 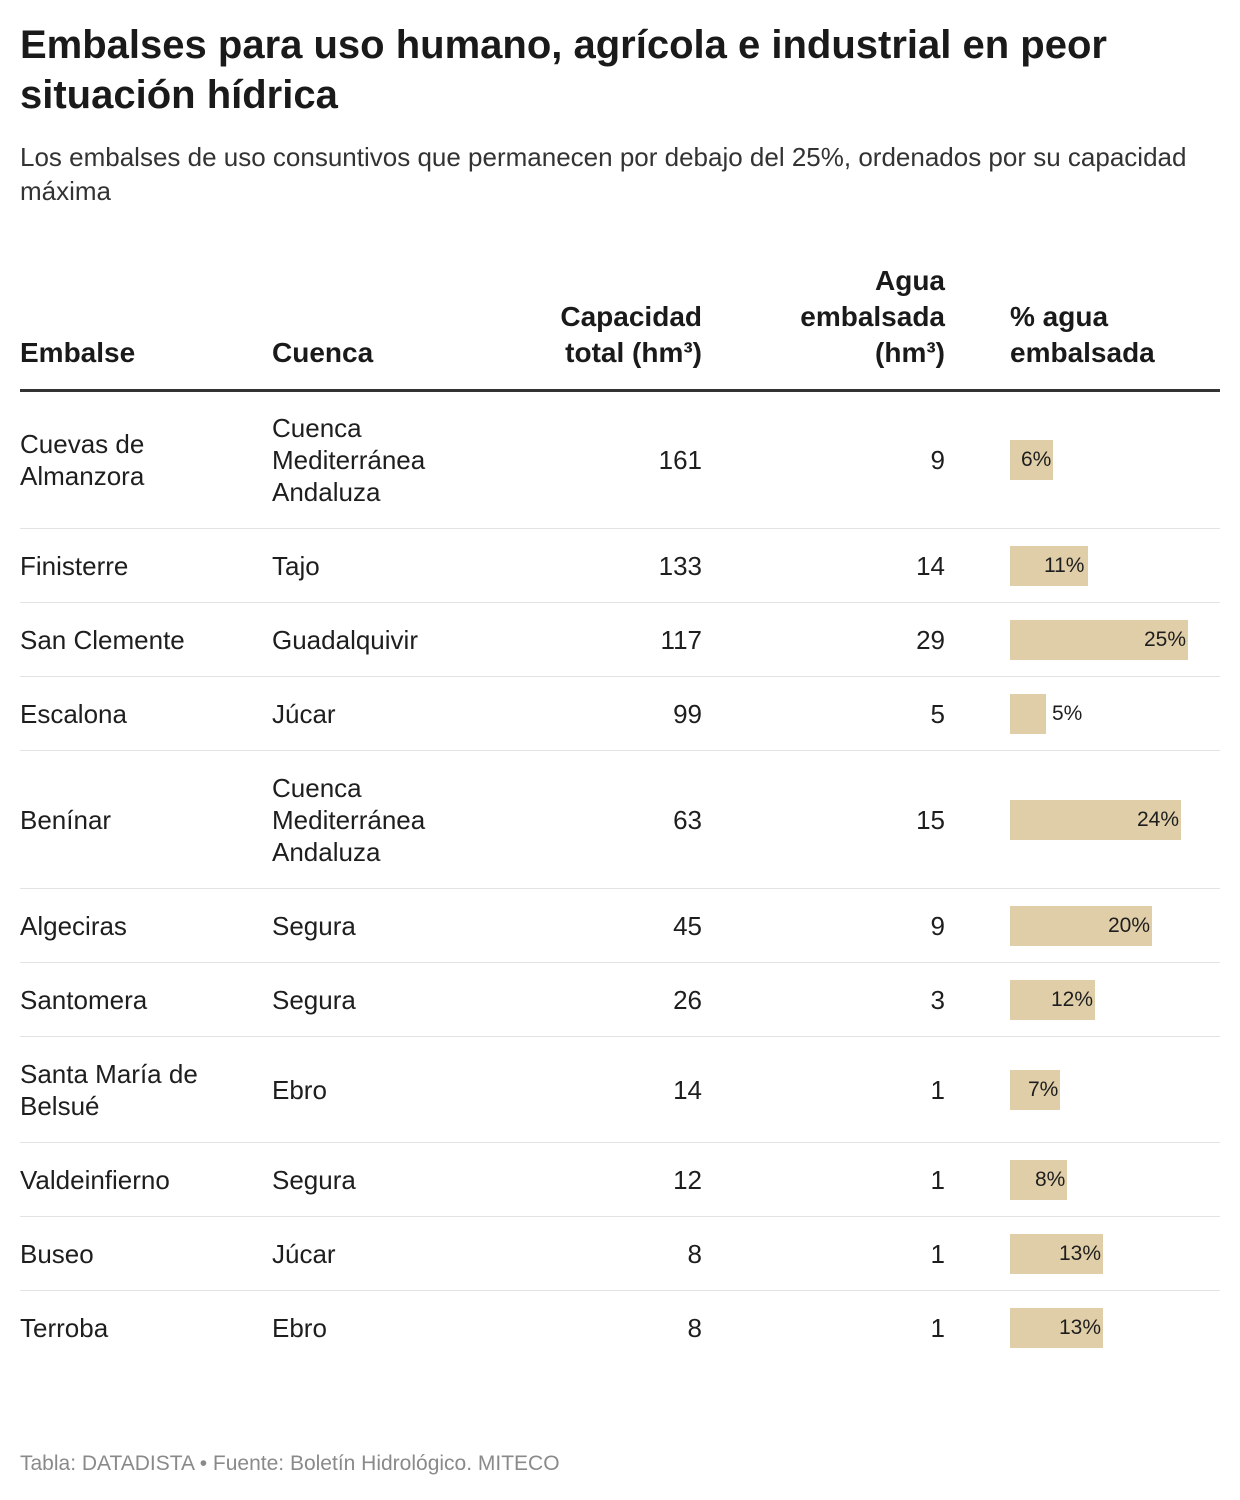 I want to click on column-header-agua: Agua embalsada (hm³), so click(x=823, y=323).